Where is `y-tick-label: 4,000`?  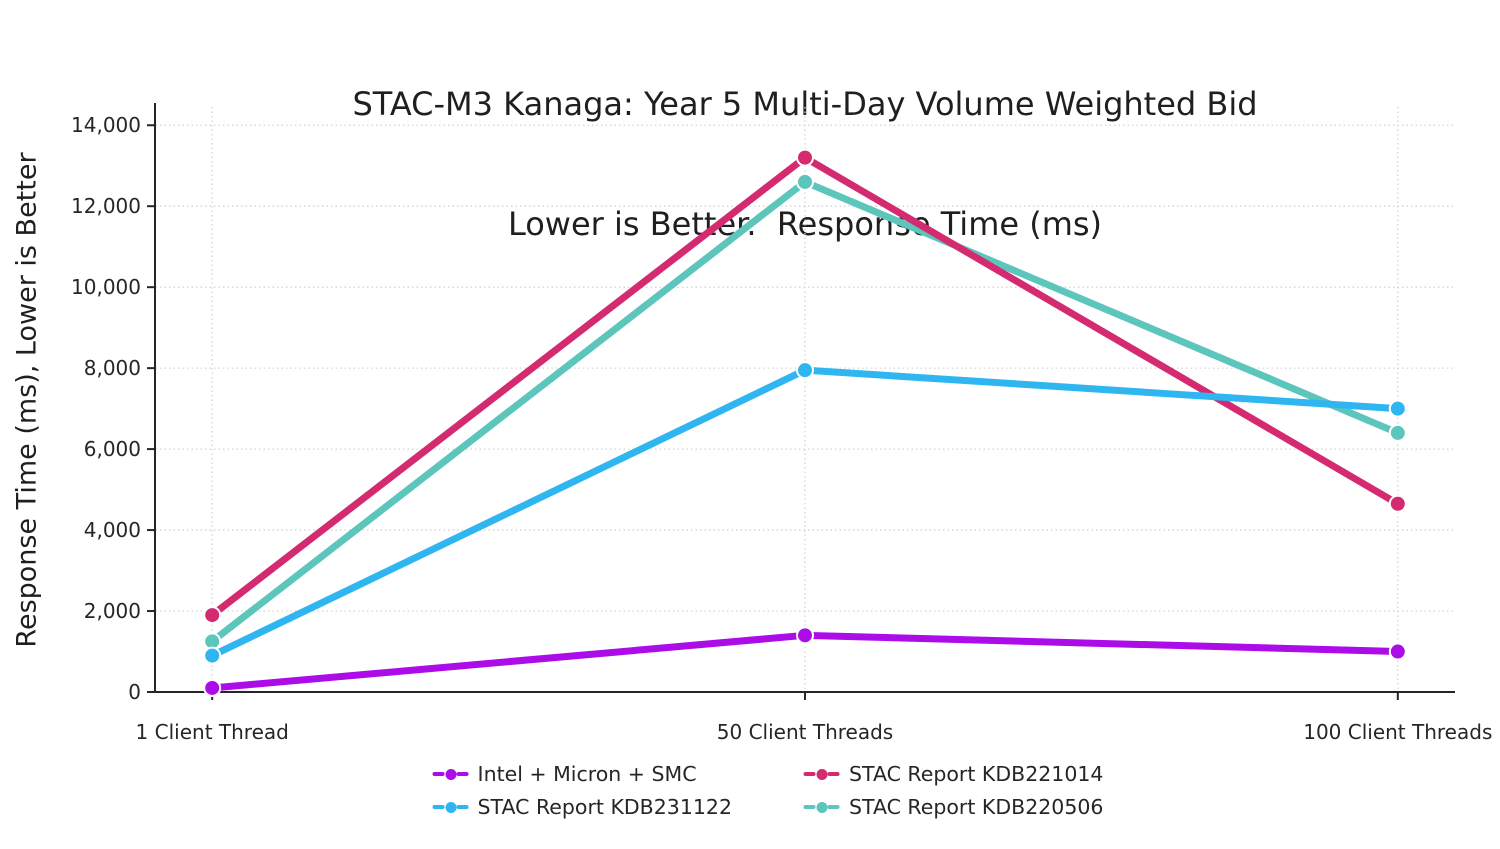 y-tick-label: 4,000 is located at coordinates (112, 530).